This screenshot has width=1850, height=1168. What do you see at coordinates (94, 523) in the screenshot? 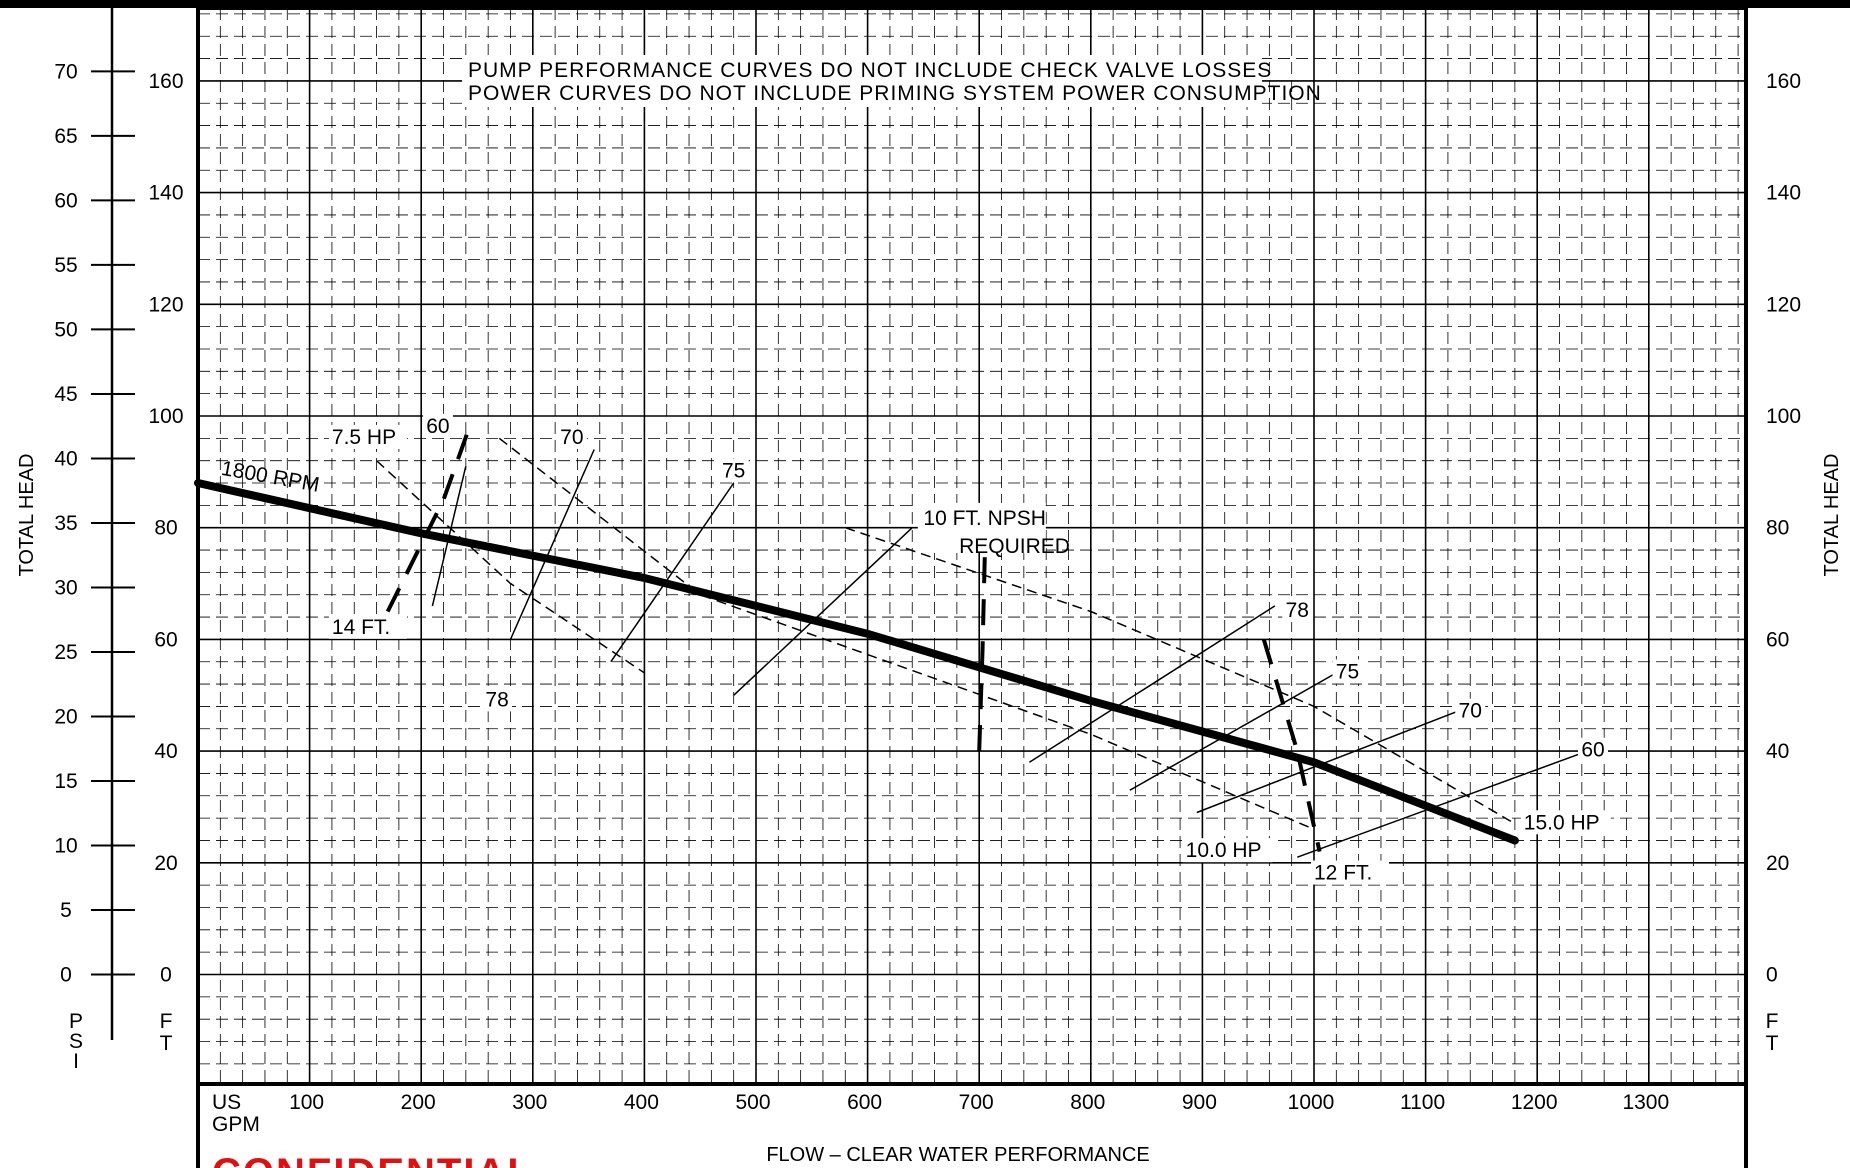
I see `psi-axis: 0 5 10 15 20 25 30 35 40 45 50 55 60 65 70` at bounding box center [94, 523].